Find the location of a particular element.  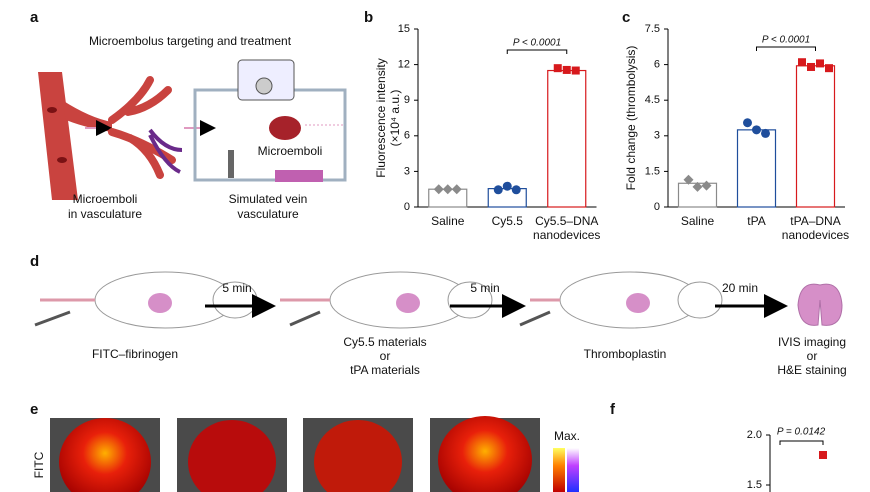

p-value: P = 0.0142 is located at coordinates (801, 432).